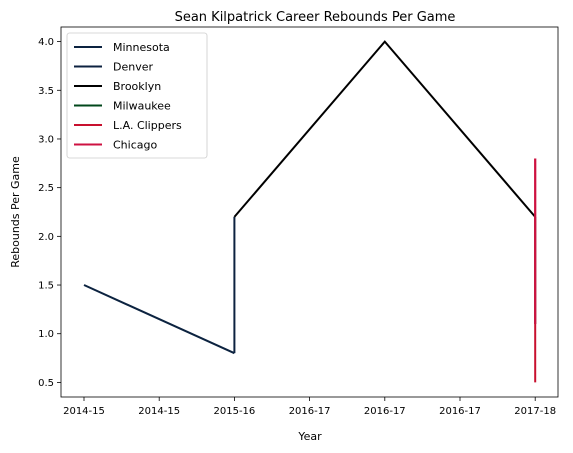 Image resolution: width=573 pixels, height=453 pixels. Describe the element at coordinates (135, 145) in the screenshot. I see `legend-label-chicago: Chicago` at that location.